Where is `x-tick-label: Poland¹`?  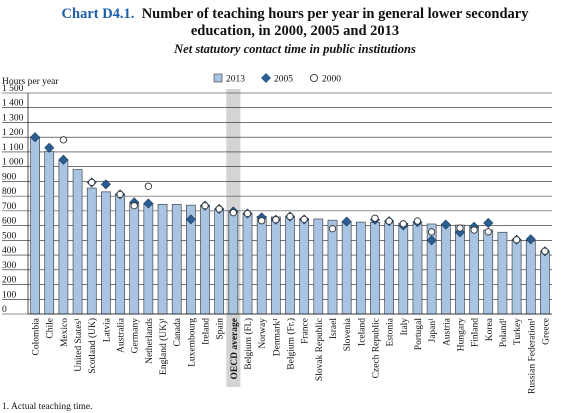
x-tick-label: Poland¹ is located at coordinates (504, 332).